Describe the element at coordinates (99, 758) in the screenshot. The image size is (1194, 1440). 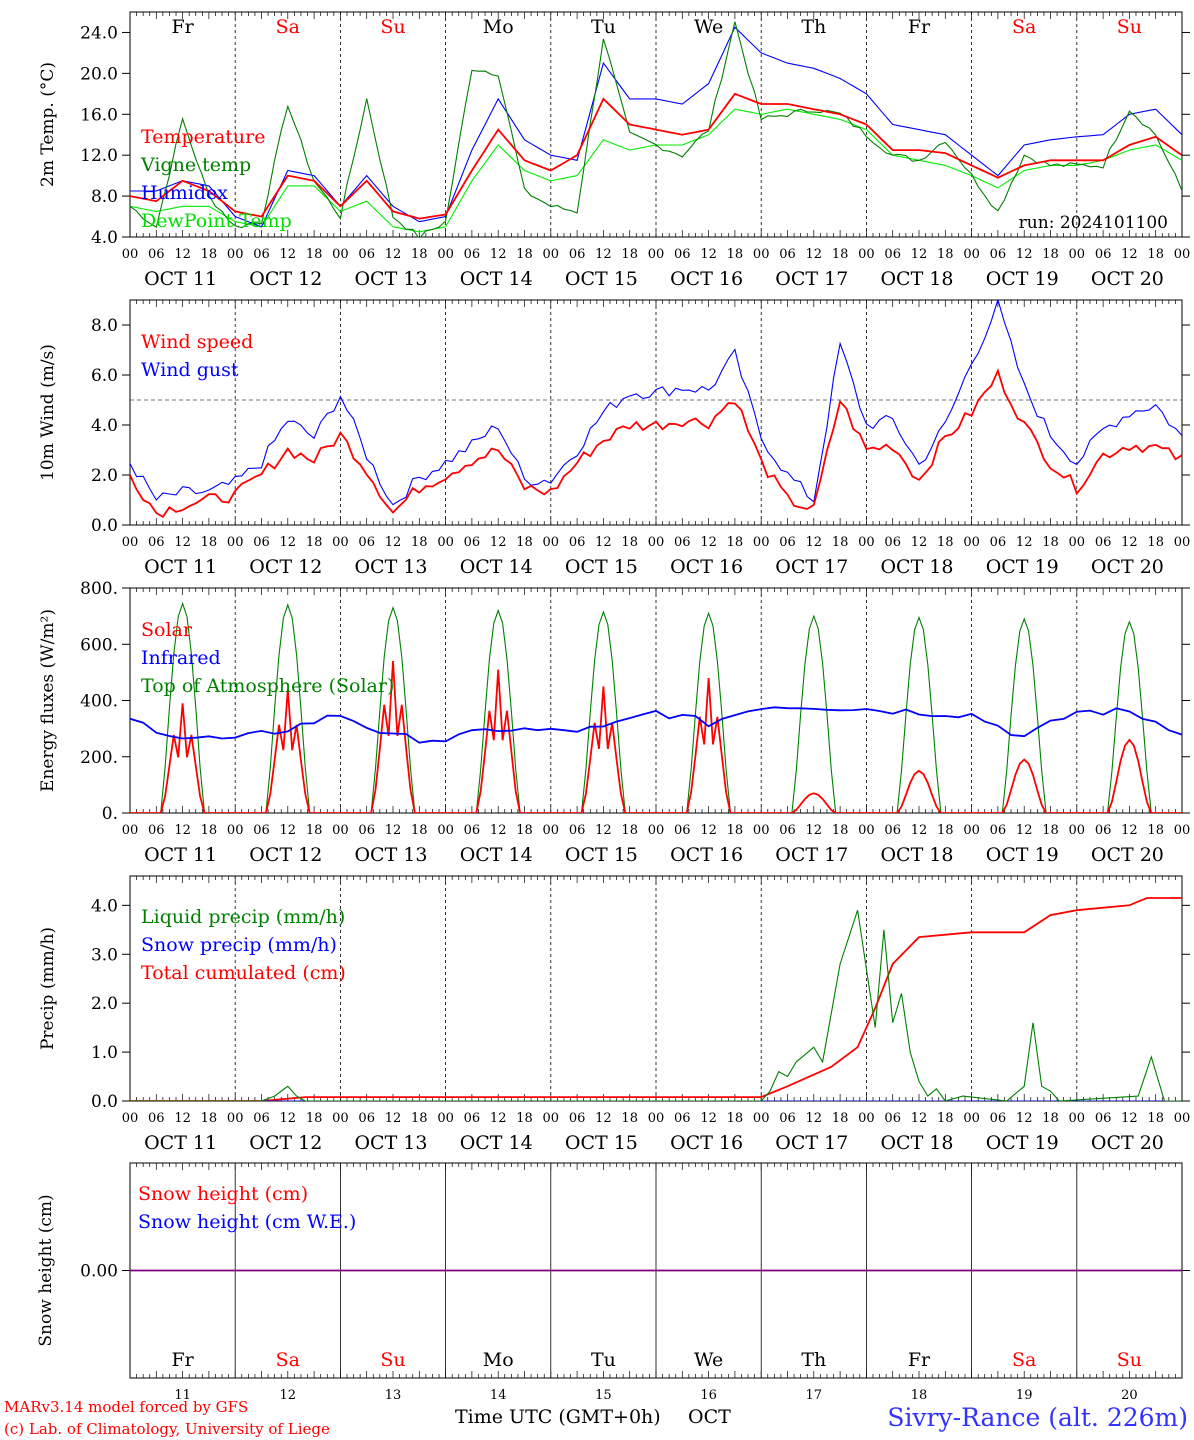
I see `y-tick-label: 200.` at that location.